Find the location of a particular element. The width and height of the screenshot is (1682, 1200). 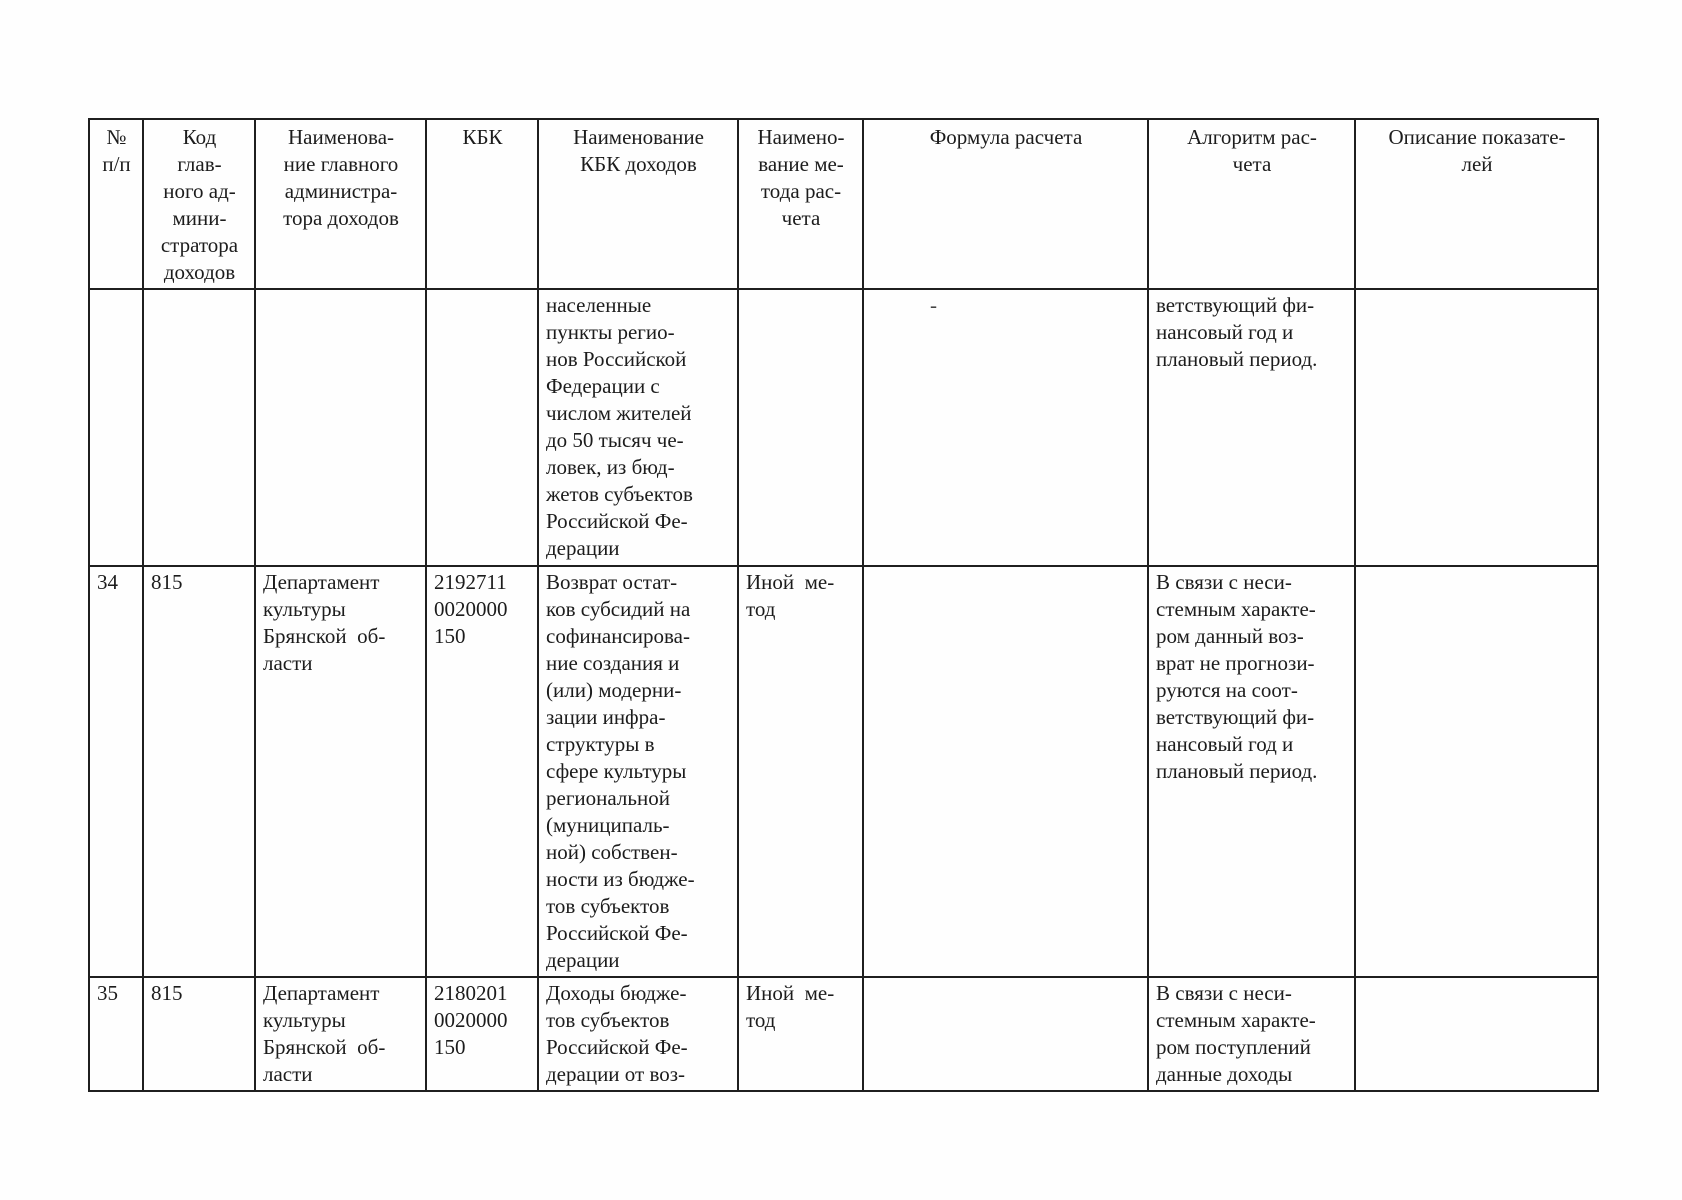

row35-number: 35 is located at coordinates (116, 1034).